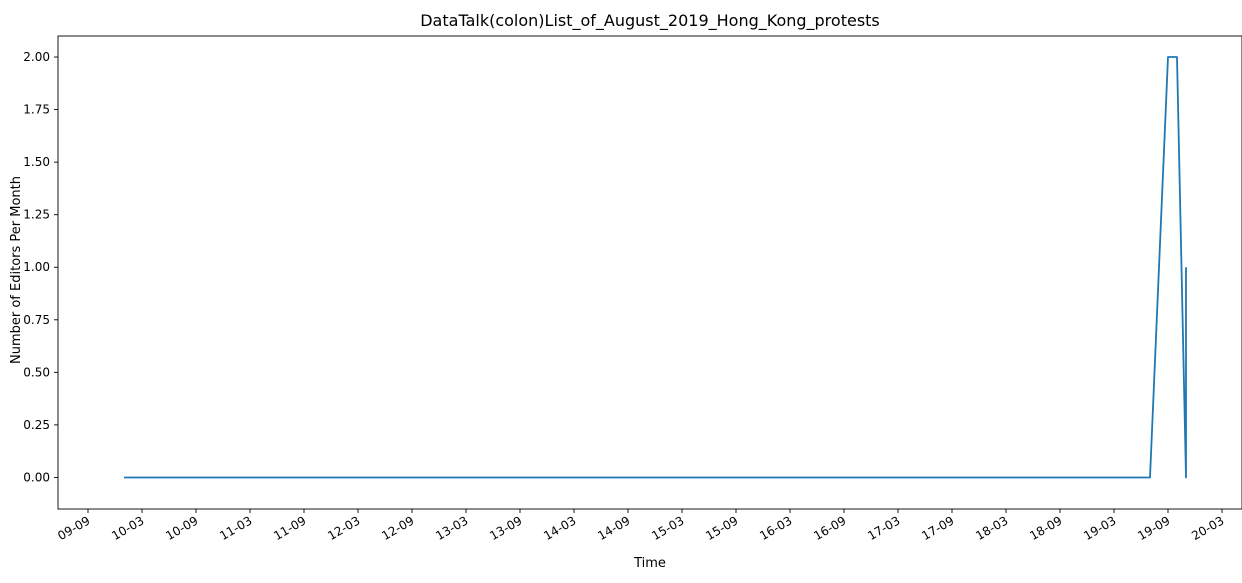  Describe the element at coordinates (721, 528) in the screenshot. I see `x-tick-label: 15-09` at that location.